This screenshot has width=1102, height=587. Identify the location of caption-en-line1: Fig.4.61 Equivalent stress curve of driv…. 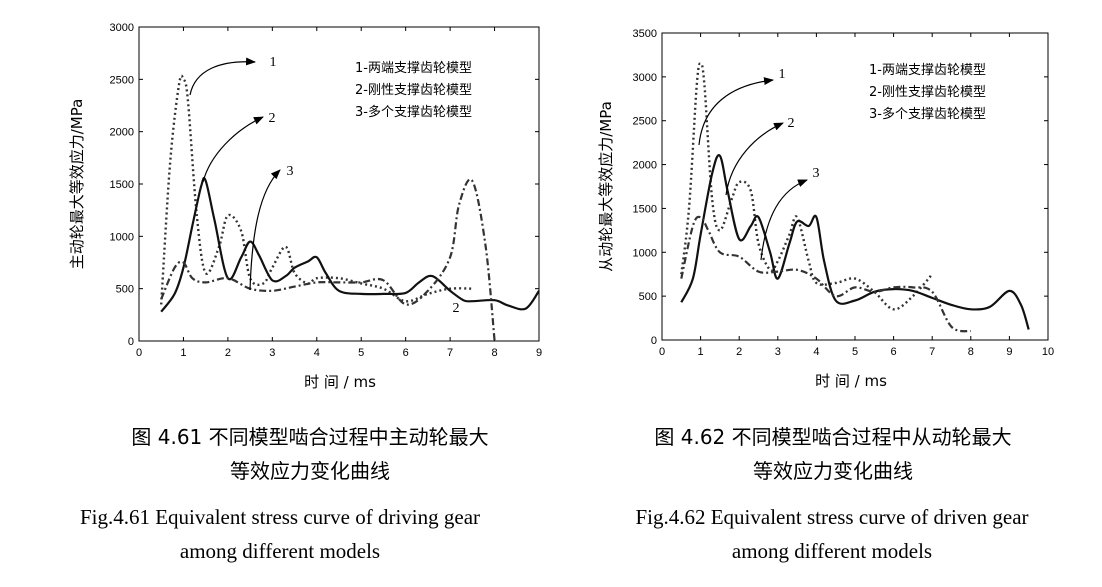
(280, 517).